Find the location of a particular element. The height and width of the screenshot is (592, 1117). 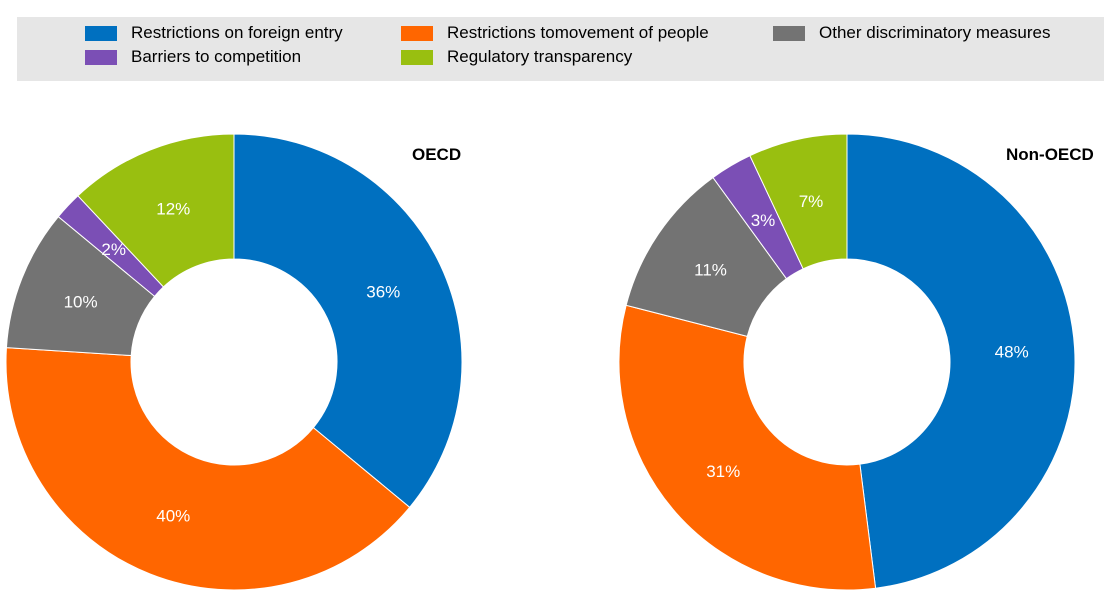

slice-value-label: 12% is located at coordinates (173, 209).